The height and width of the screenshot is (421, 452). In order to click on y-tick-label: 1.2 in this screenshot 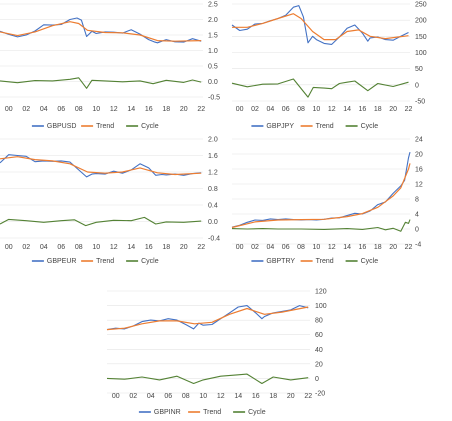, I will do `click(213, 173)`.